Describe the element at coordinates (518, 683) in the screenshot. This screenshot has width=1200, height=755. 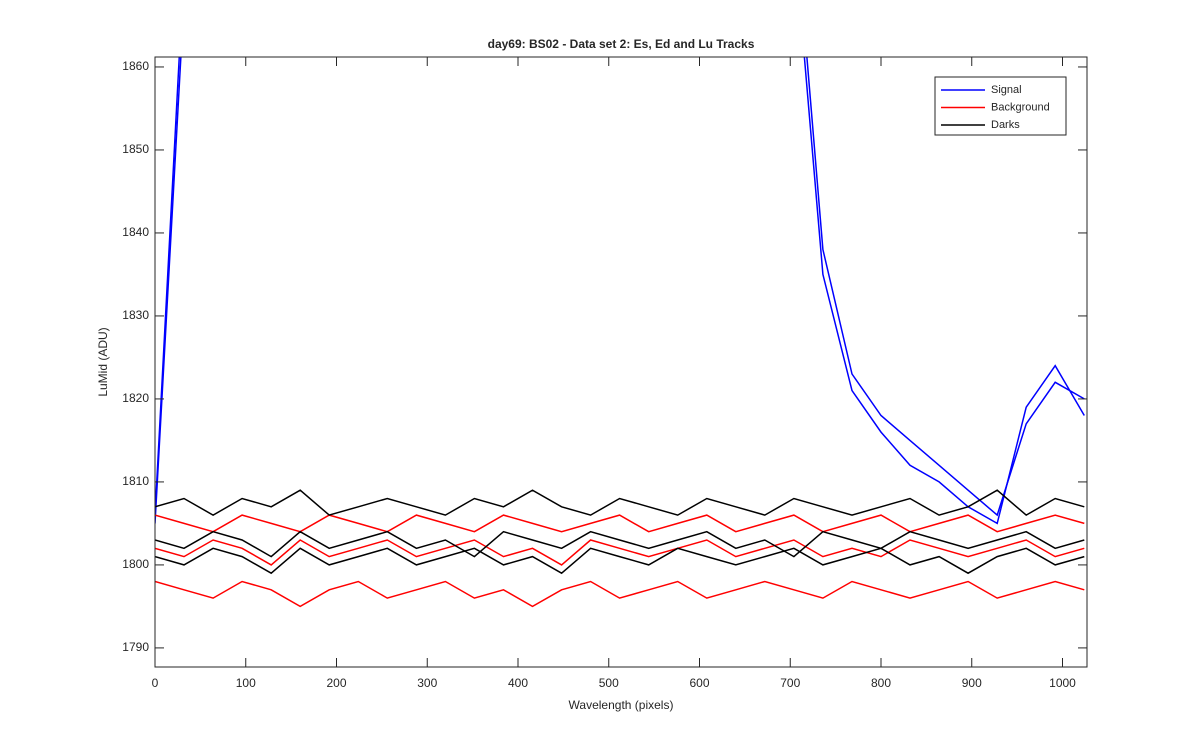
I see `x-tick-label: 400` at that location.